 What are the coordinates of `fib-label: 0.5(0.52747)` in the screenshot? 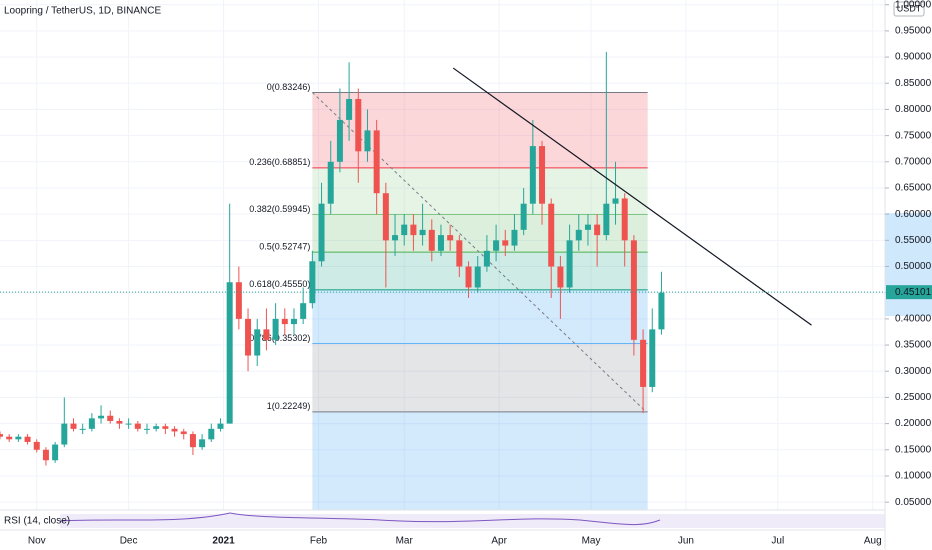 It's located at (284, 247).